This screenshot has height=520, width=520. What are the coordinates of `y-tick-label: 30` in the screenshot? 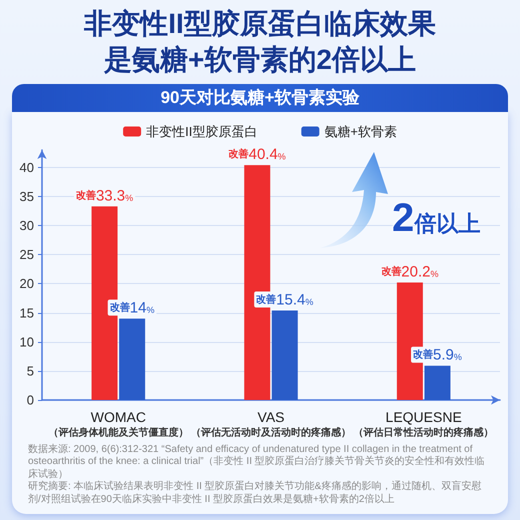 It's located at (27, 226).